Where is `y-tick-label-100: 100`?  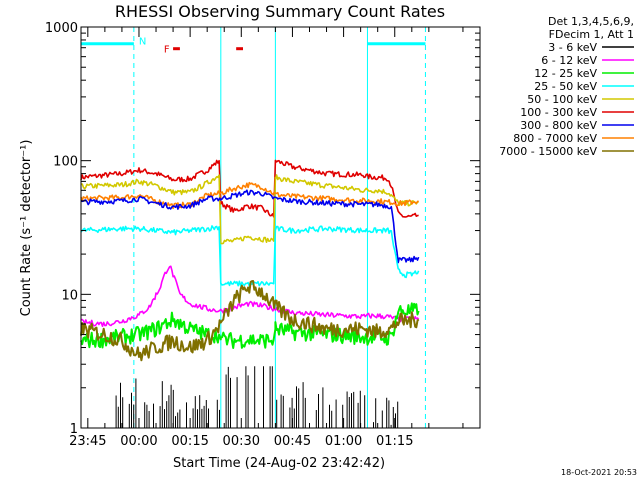 y-tick-label-100: 100 is located at coordinates (65, 162).